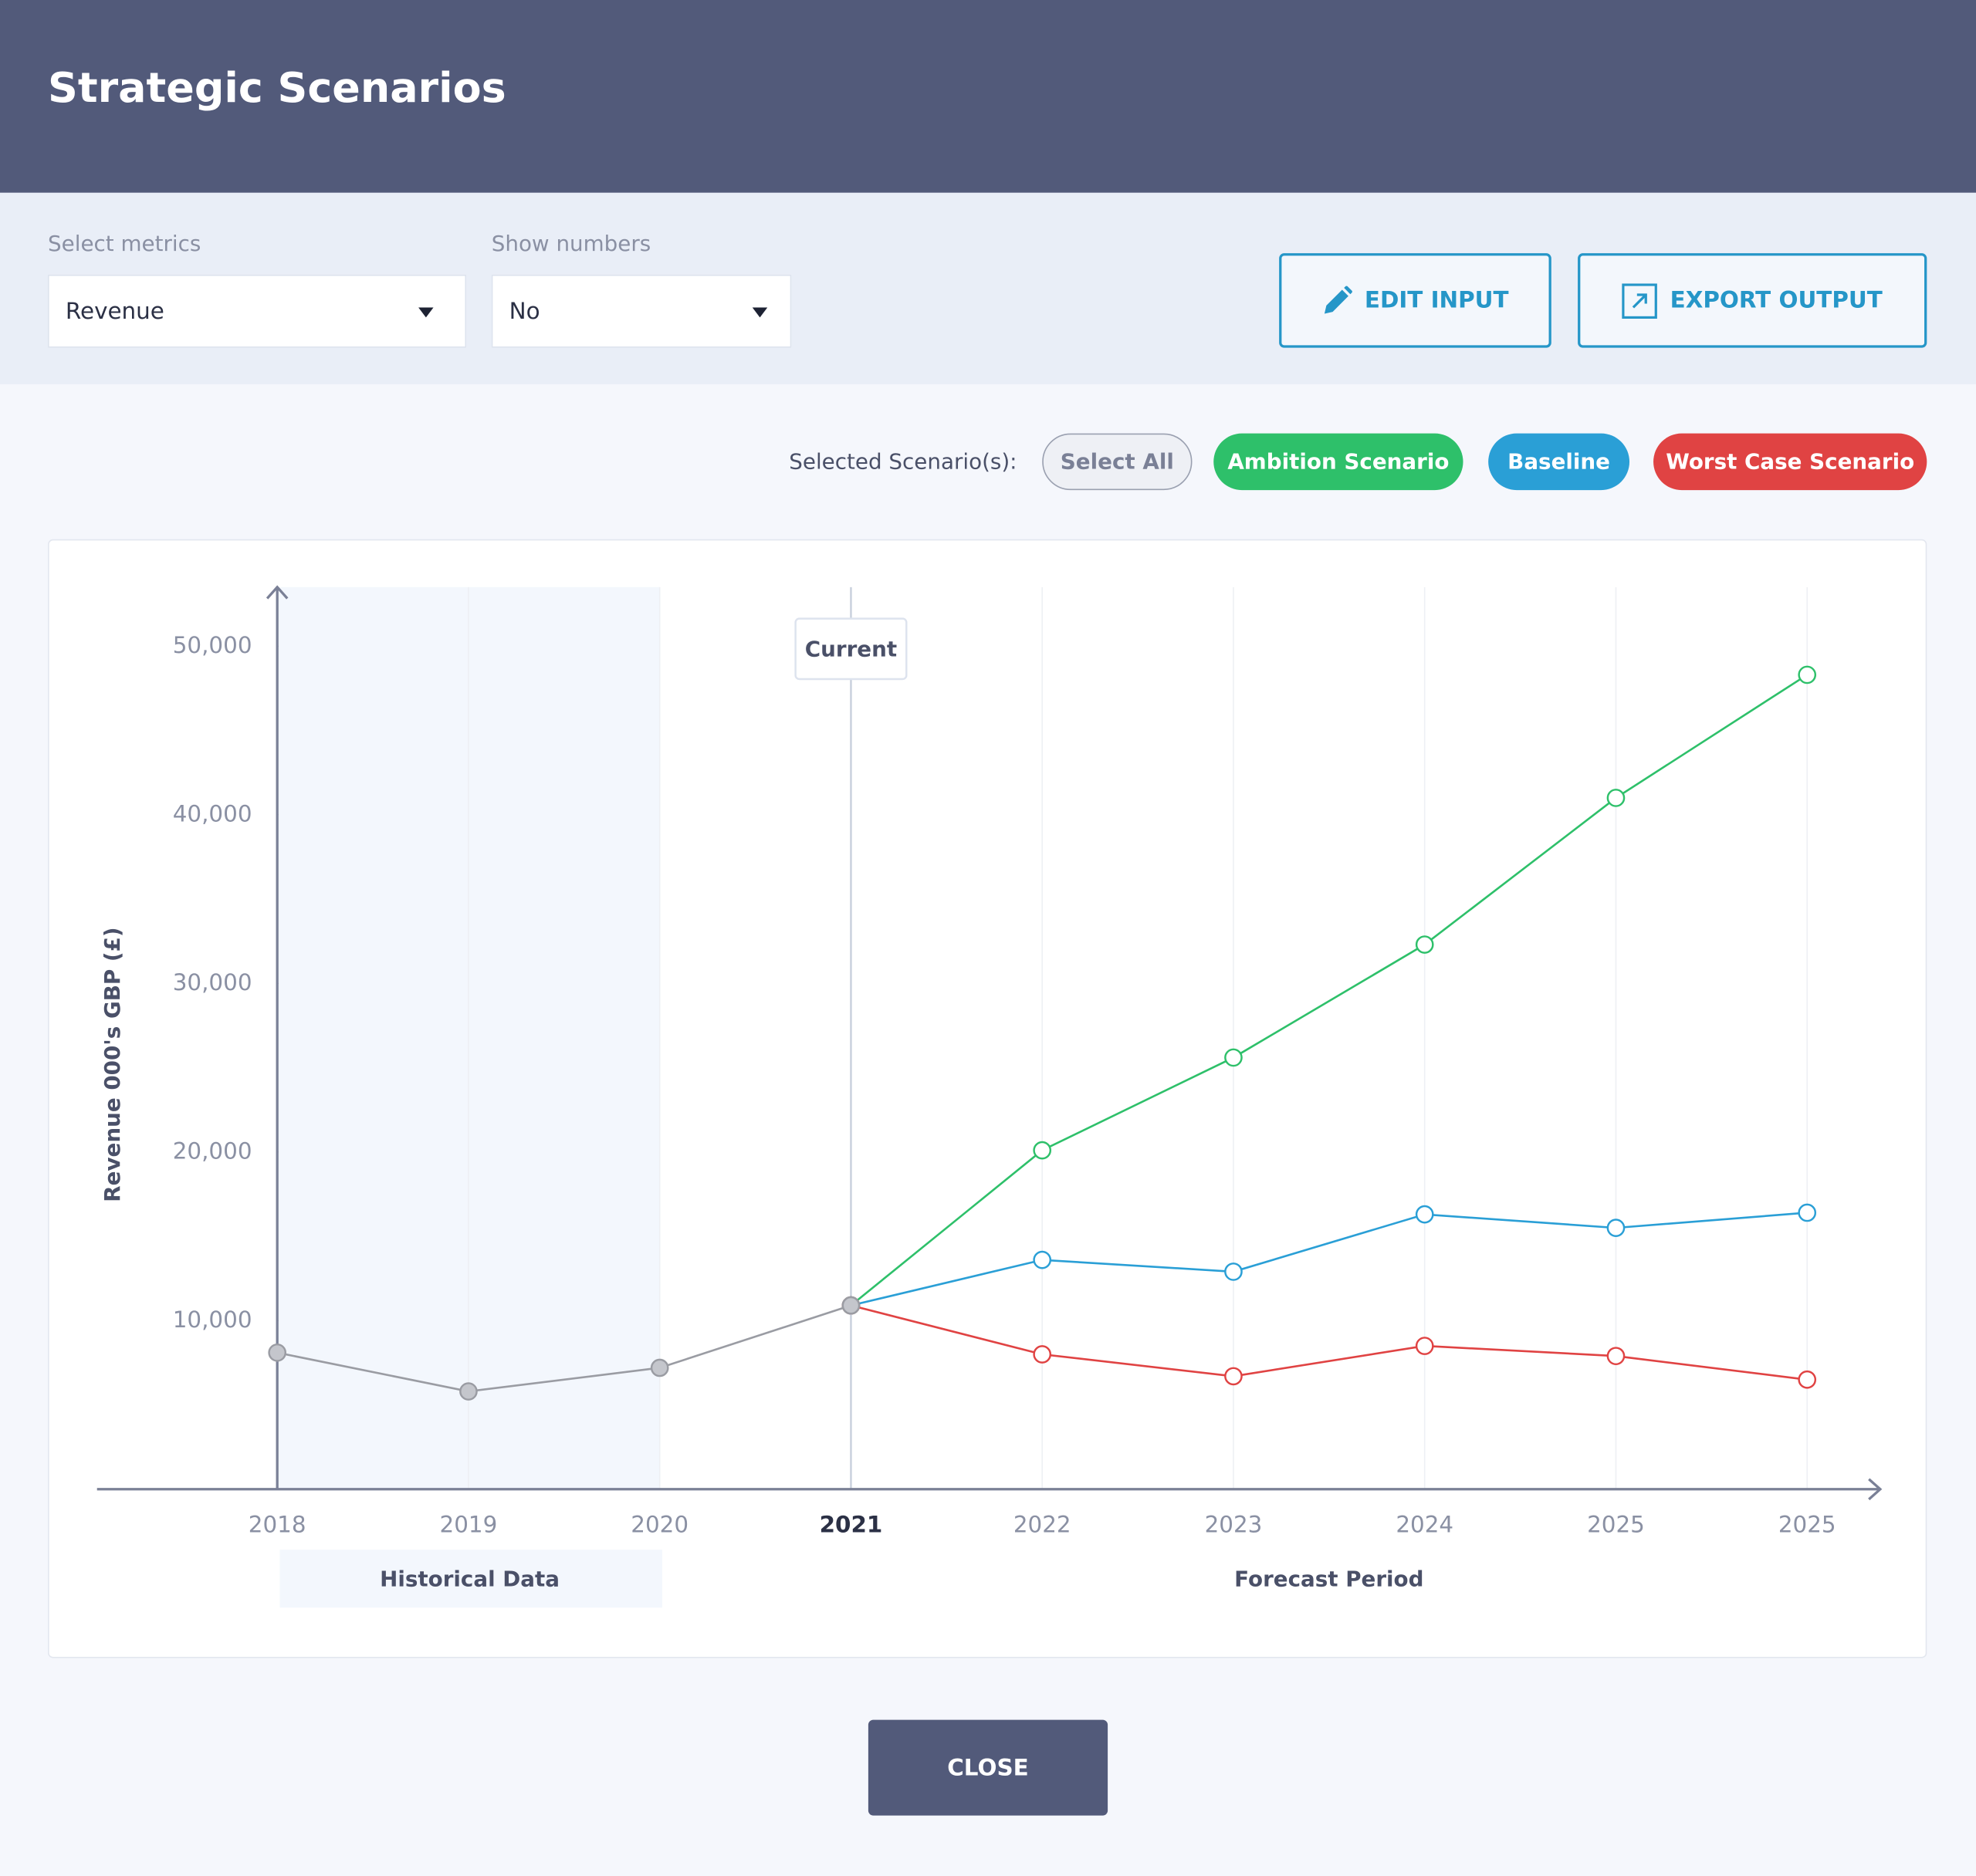 This screenshot has height=1876, width=1976. I want to click on pencil-icon, so click(1338, 299).